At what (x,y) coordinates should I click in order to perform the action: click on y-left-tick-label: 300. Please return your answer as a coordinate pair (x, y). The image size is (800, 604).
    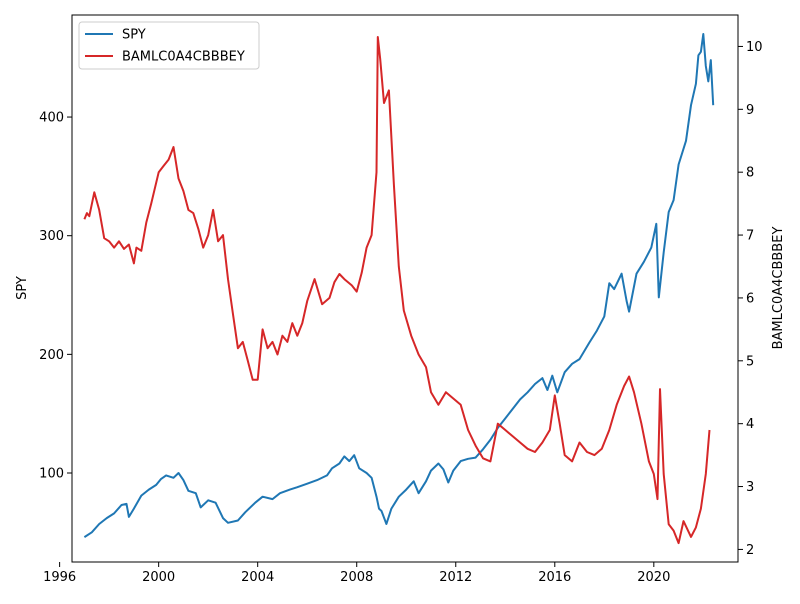
    Looking at the image, I should click on (51, 236).